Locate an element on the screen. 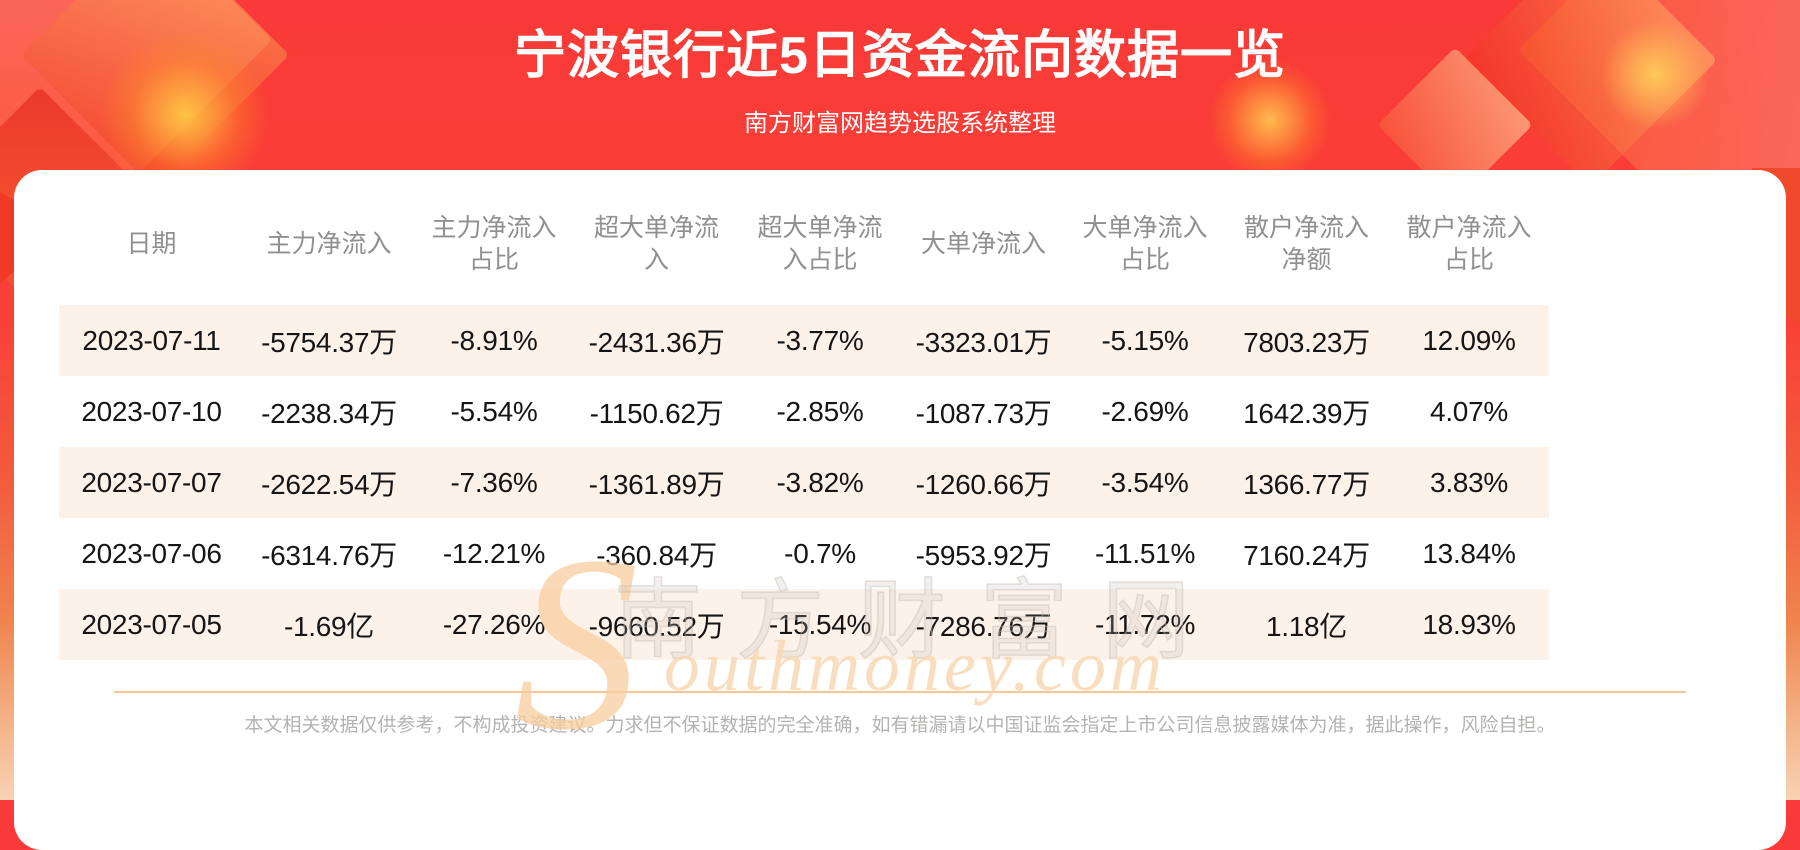 The image size is (1800, 850). table-cell: -11.51% is located at coordinates (1145, 553).